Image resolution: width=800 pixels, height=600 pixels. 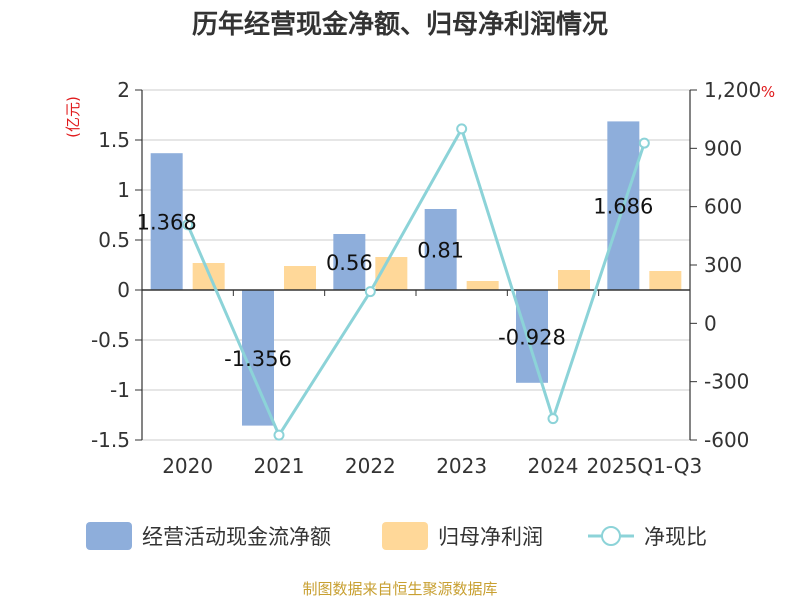 What do you see at coordinates (116, 265) in the screenshot?
I see `left-axis-ticks: -1.5 -1 -0.5 0 0.5 1 1.5 2` at bounding box center [116, 265].